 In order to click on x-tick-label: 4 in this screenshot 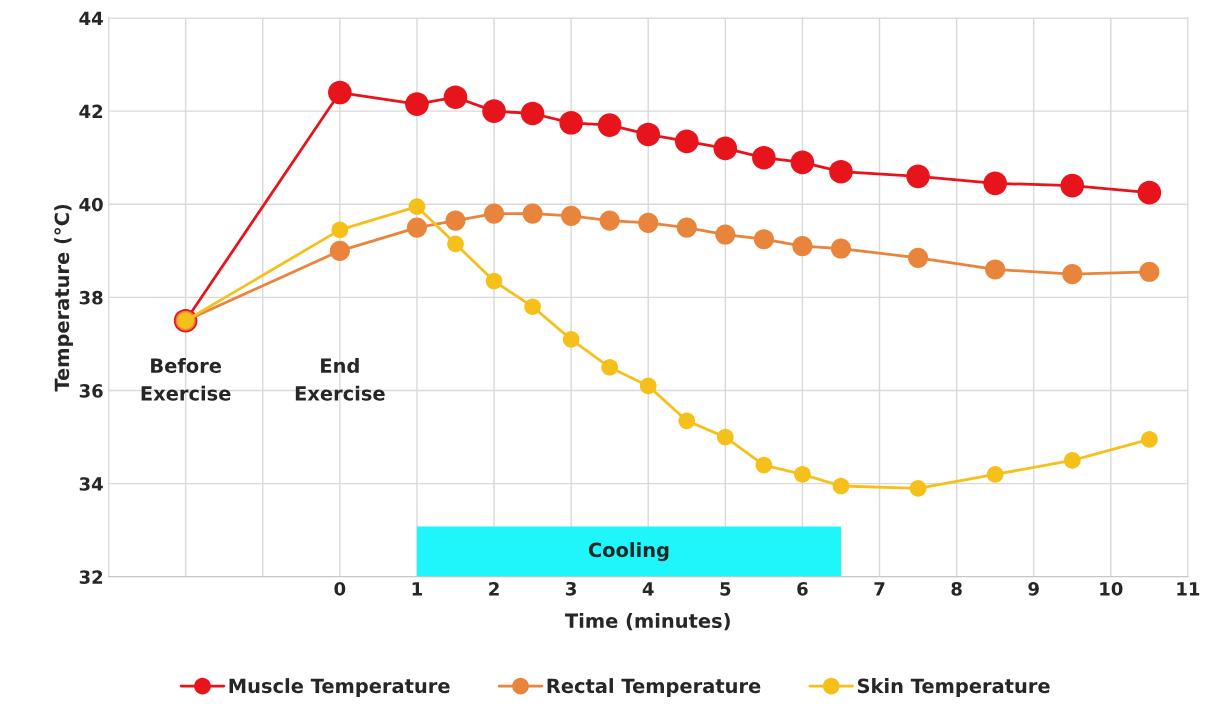, I will do `click(648, 589)`.